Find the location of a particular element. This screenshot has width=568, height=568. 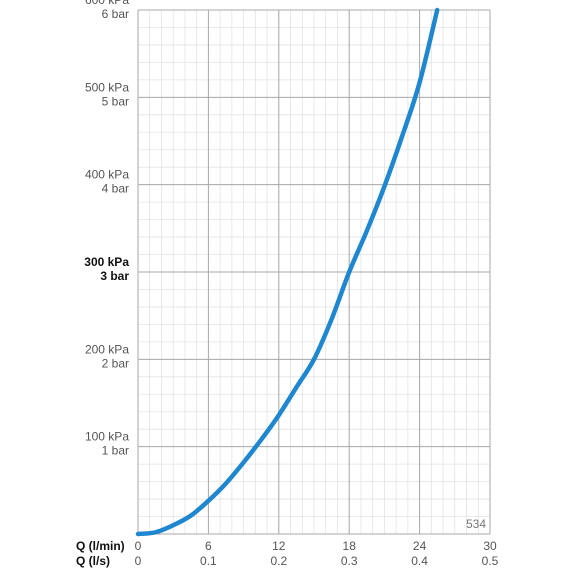

x-tick-label-secondary: 0.5 is located at coordinates (490, 561).